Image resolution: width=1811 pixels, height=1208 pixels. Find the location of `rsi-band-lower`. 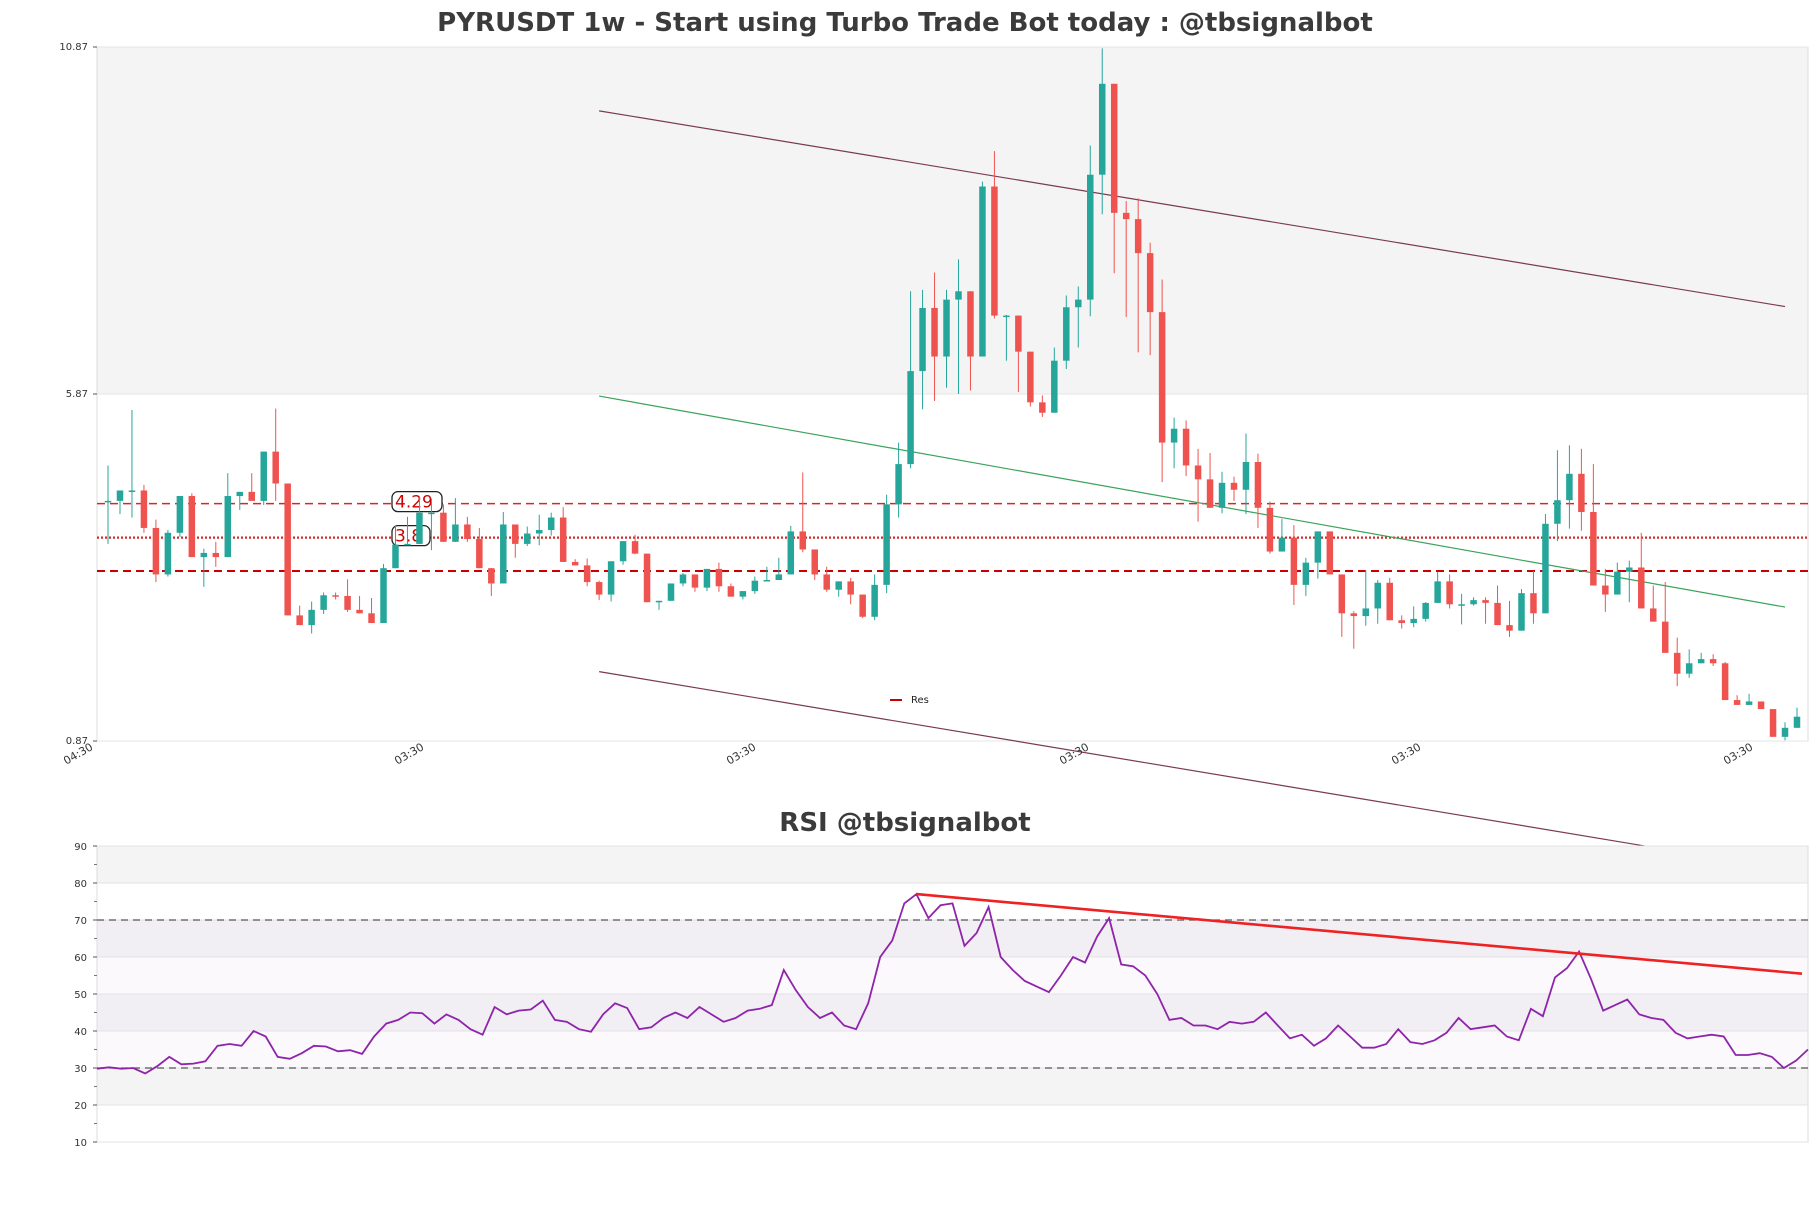

rsi-band-lower is located at coordinates (952, 1049).